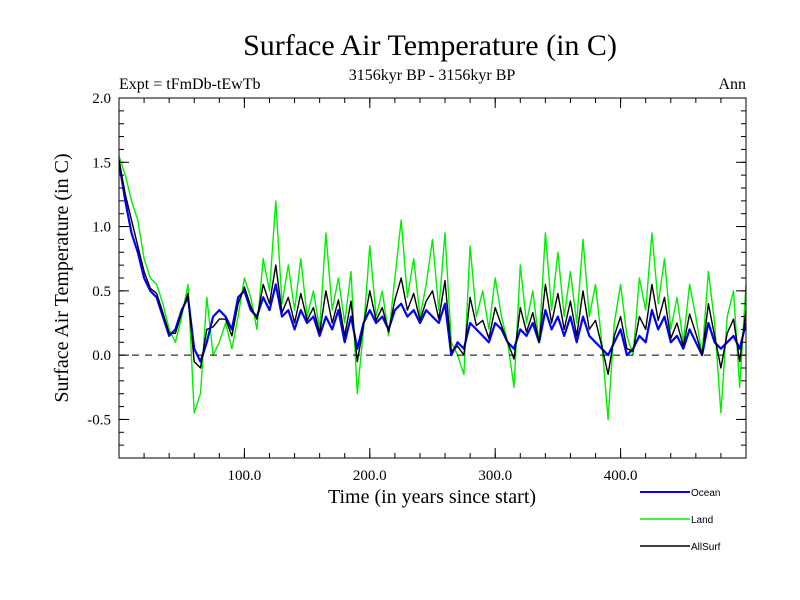 This screenshot has width=800, height=600. Describe the element at coordinates (62, 277) in the screenshot. I see `y-axis-label: Surface Air Temperature (in C)` at that location.